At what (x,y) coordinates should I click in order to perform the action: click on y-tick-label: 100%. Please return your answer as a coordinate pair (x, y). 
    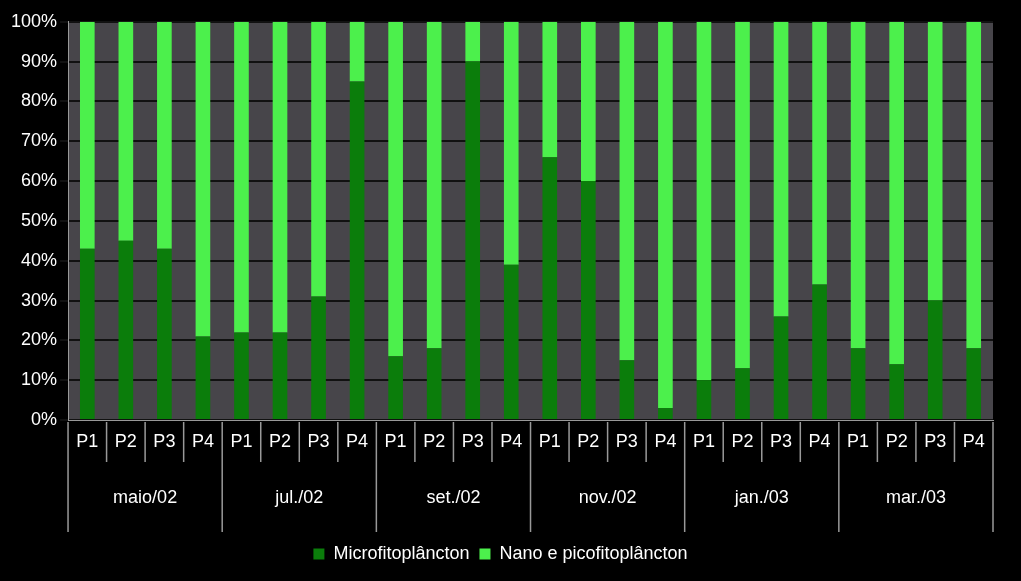
    Looking at the image, I should click on (34, 20).